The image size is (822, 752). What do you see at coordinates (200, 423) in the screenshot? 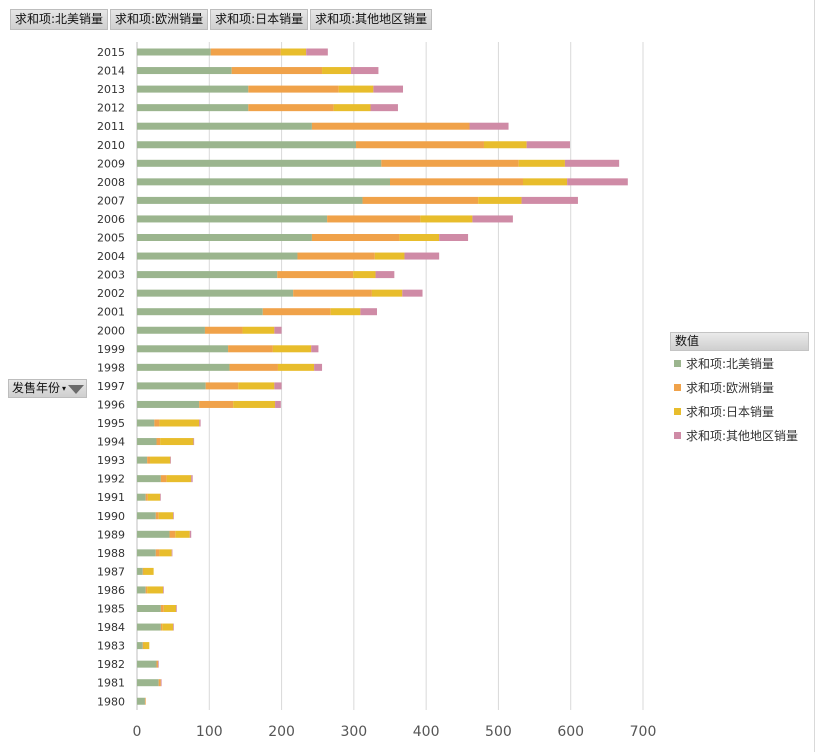
I see `bar-segment-1995-s3` at bounding box center [200, 423].